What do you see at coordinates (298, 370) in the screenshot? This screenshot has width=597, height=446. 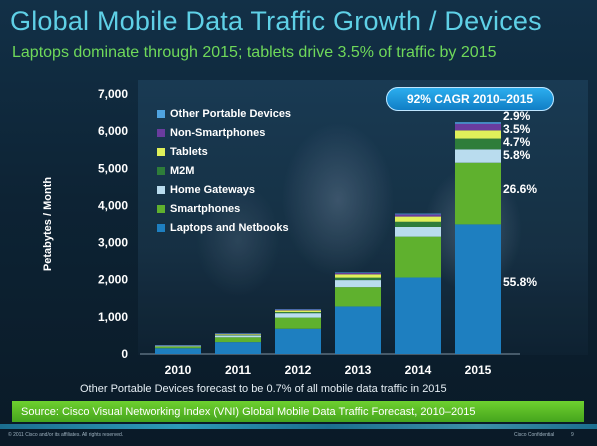 I see `x-tick-label: 2012` at bounding box center [298, 370].